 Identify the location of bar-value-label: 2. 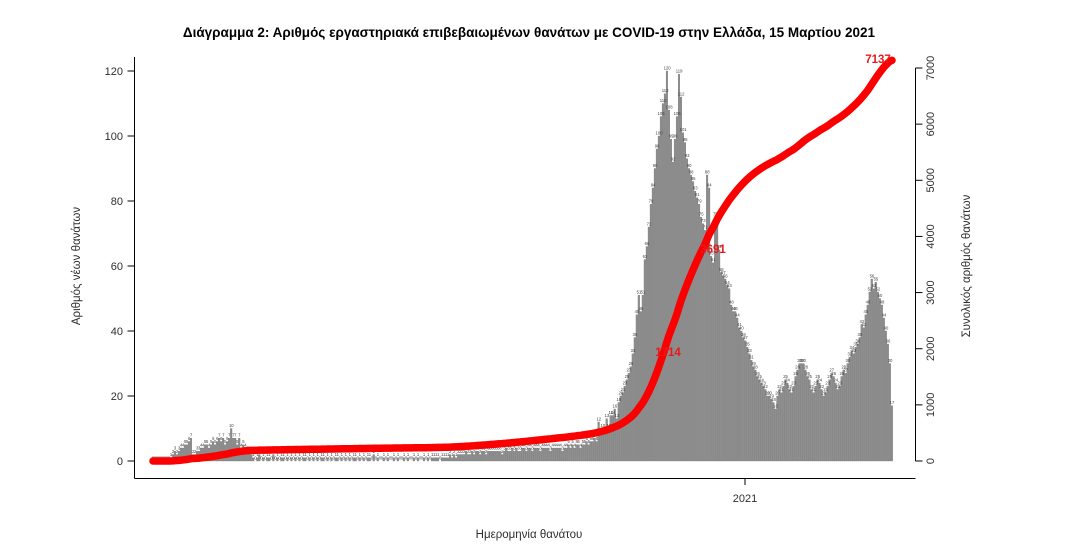
(450, 451).